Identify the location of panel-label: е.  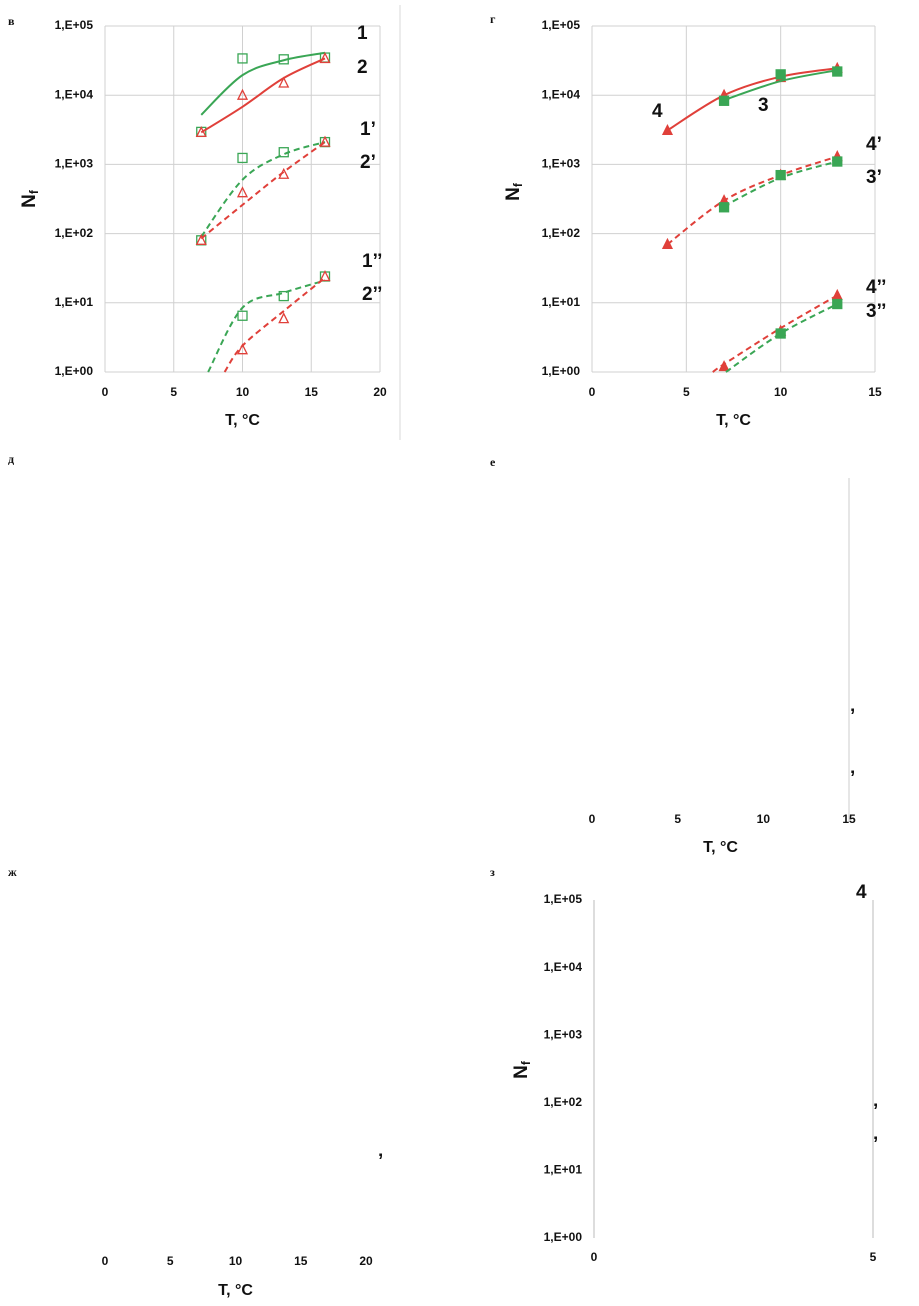
(493, 462).